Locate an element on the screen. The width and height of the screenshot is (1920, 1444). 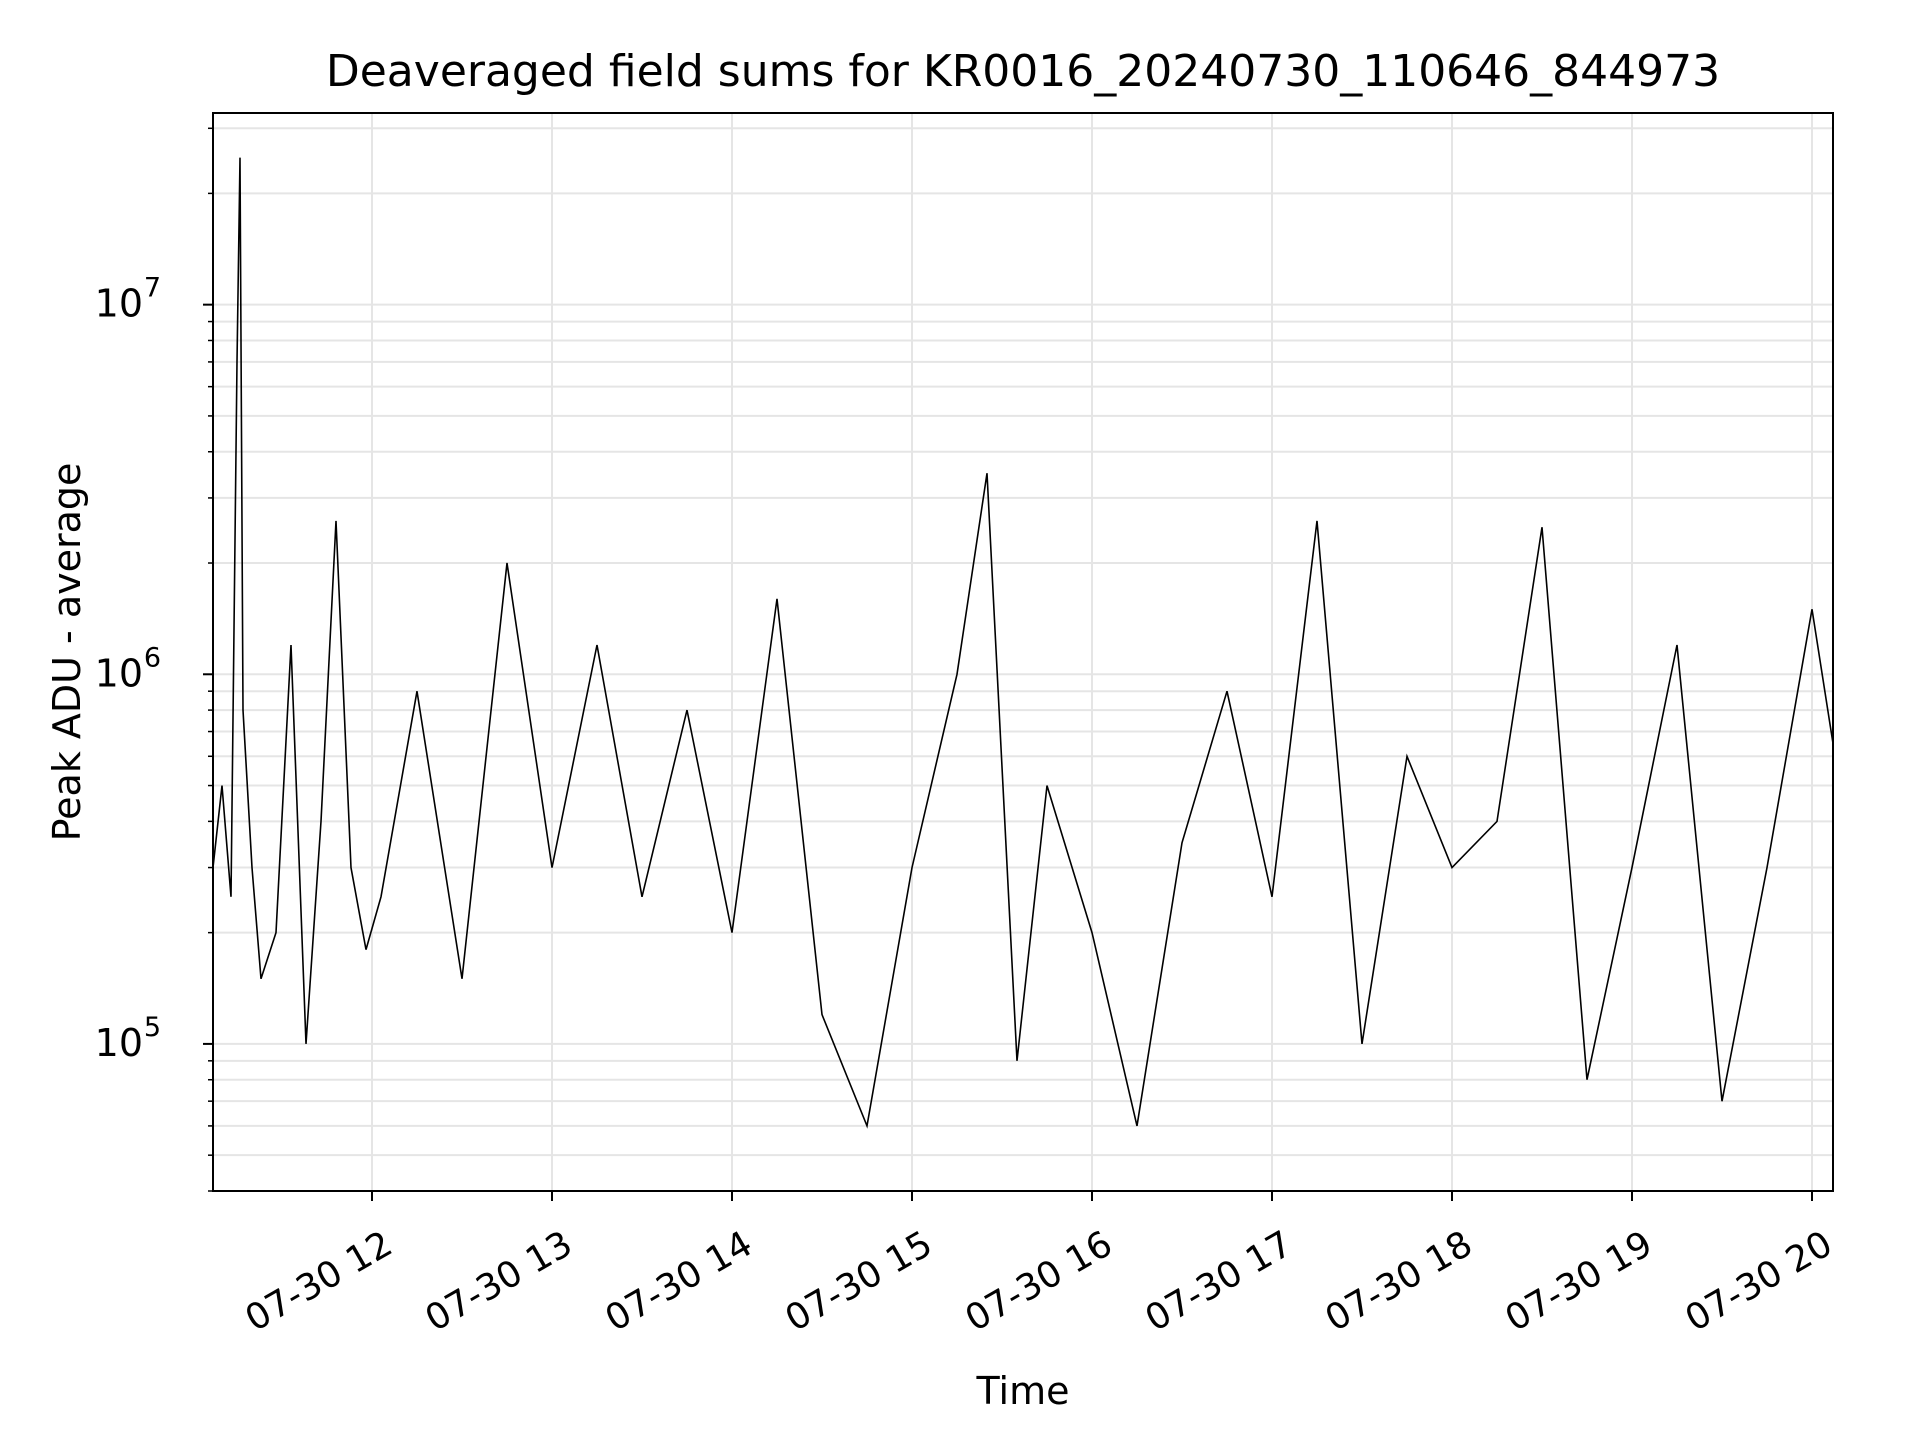
y-tick-label: 10 5 is located at coordinates (128, 1038).